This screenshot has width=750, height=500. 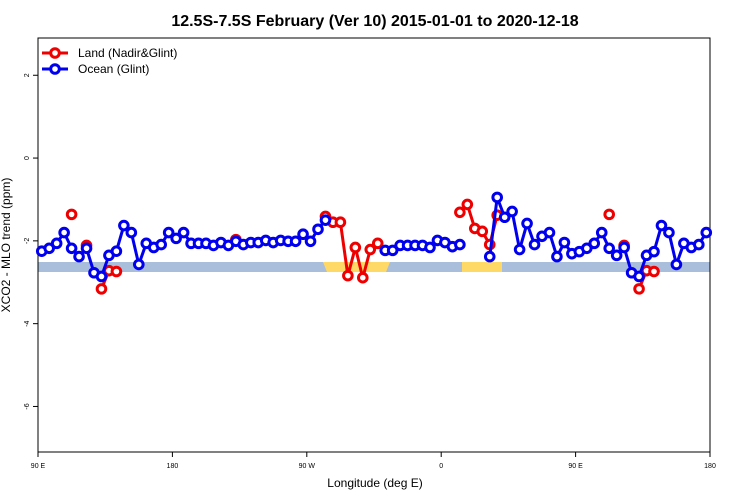 What do you see at coordinates (27, 75) in the screenshot?
I see `y-tick-label: 2` at bounding box center [27, 75].